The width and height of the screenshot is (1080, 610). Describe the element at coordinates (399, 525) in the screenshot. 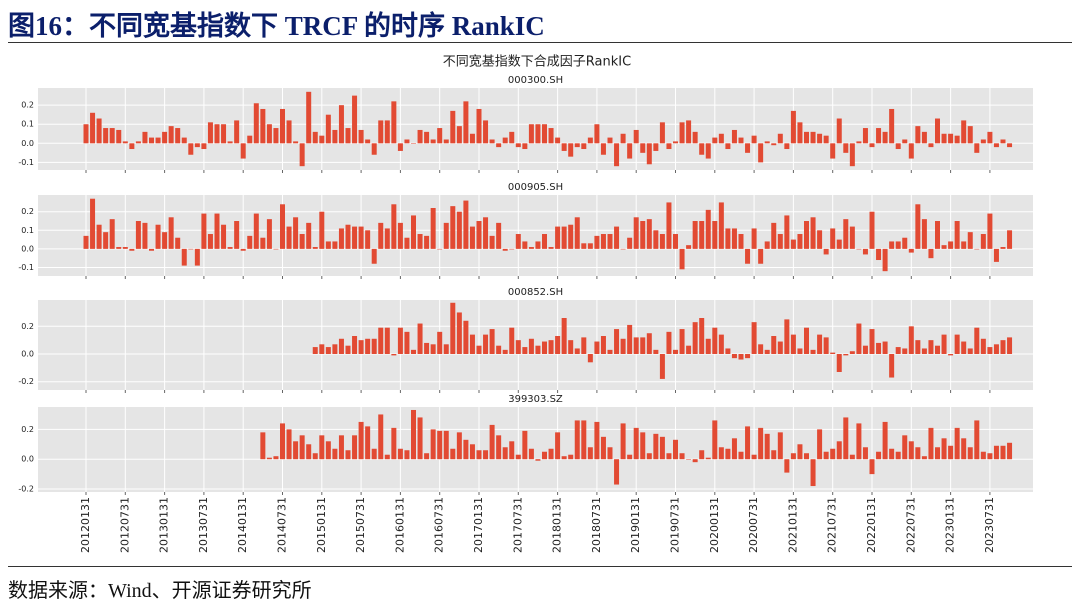

I see `x-tick-label: 20160131` at that location.